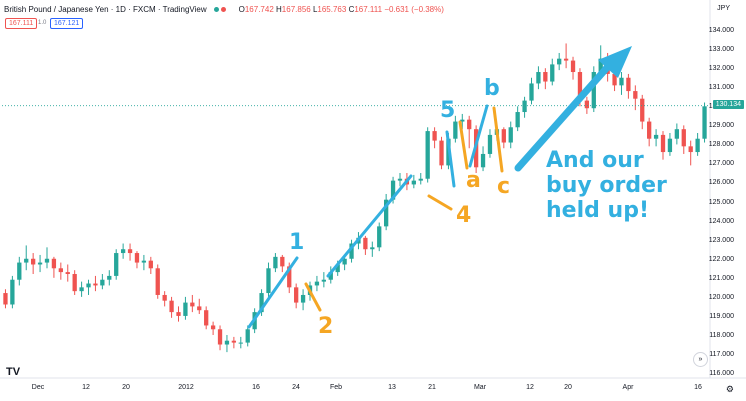 The width and height of the screenshot is (746, 401). I want to click on note-line-1: And our, so click(595, 160).